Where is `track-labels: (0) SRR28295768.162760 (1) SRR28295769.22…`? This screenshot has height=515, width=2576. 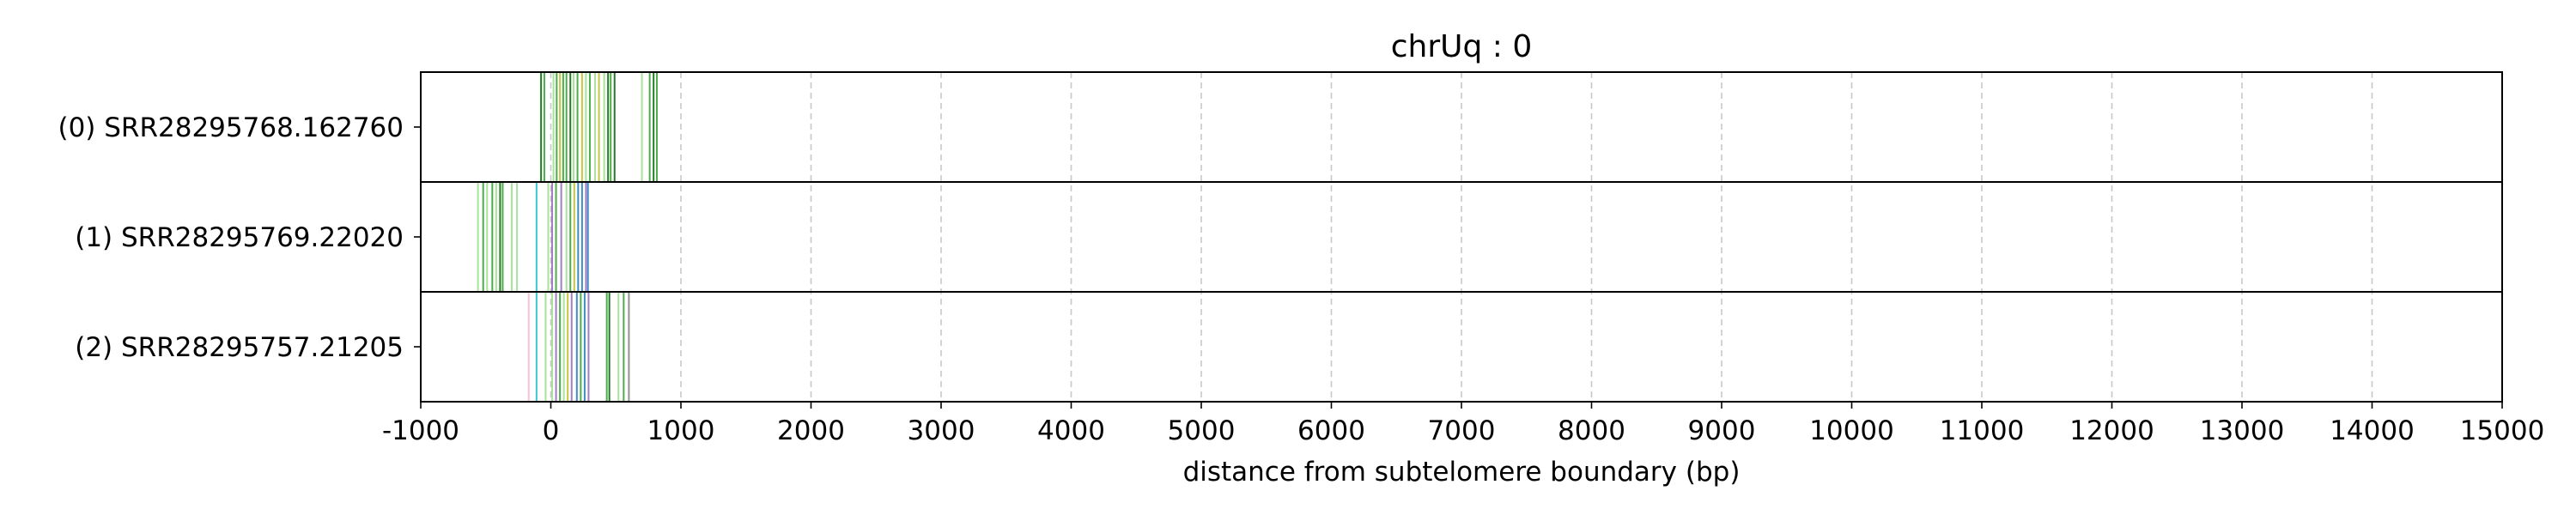 track-labels: (0) SRR28295768.162760 (1) SRR28295769.22… is located at coordinates (240, 237).